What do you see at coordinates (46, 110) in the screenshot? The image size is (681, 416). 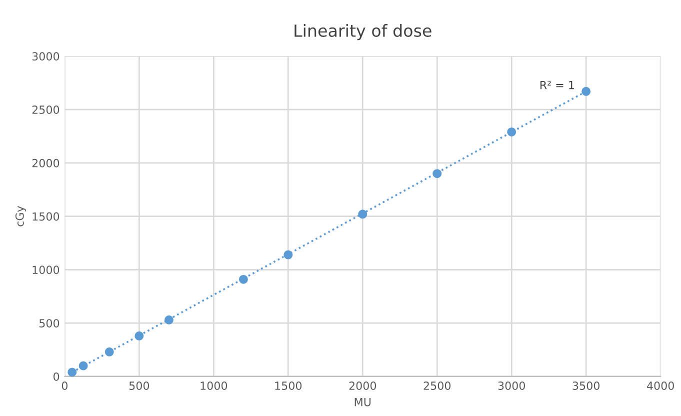 I see `y-tick-label: 2500` at bounding box center [46, 110].